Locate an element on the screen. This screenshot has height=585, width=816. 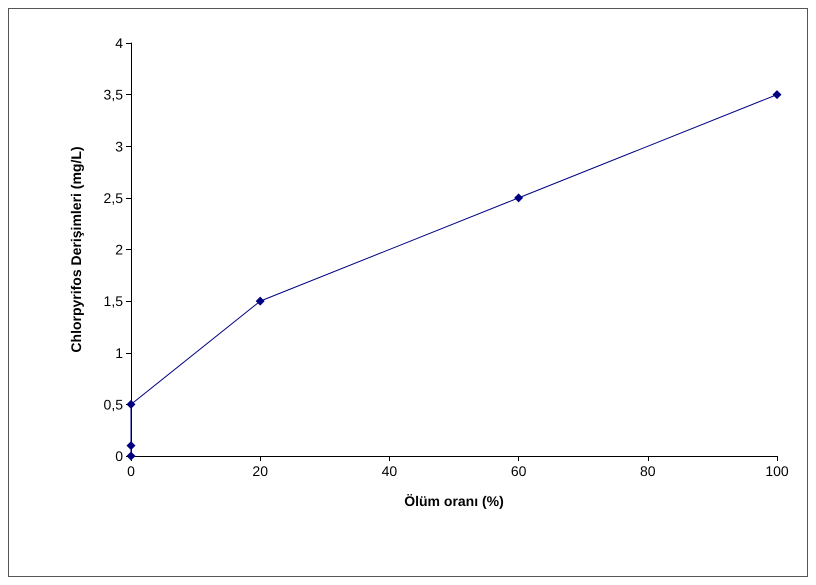
x-tick-label: 100 is located at coordinates (777, 471).